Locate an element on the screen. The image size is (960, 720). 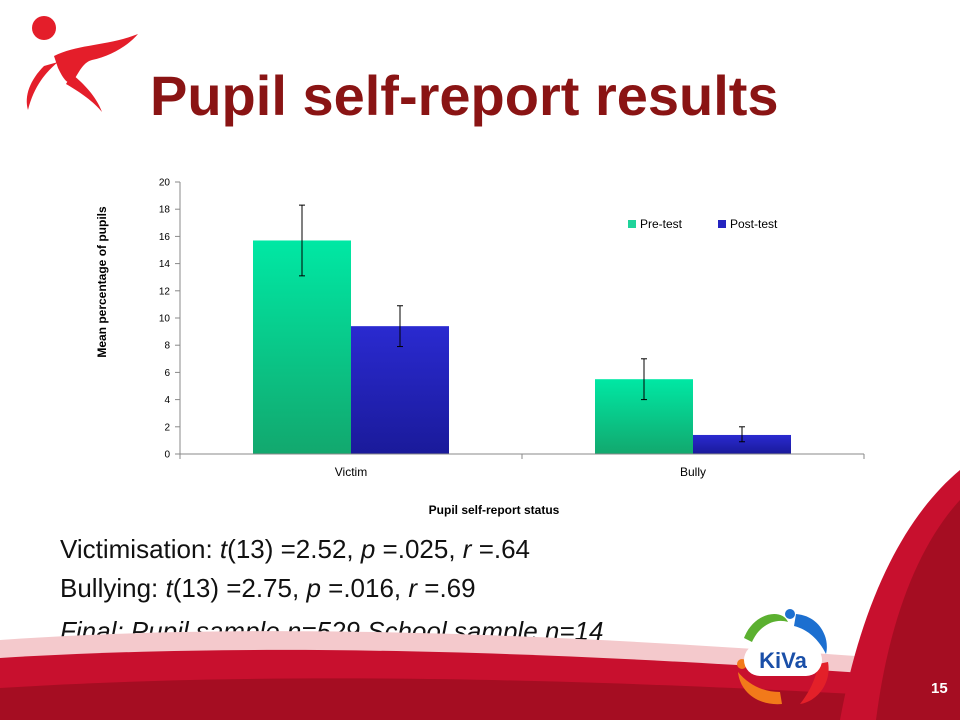
y-tick-label: 16 is located at coordinates (165, 237).